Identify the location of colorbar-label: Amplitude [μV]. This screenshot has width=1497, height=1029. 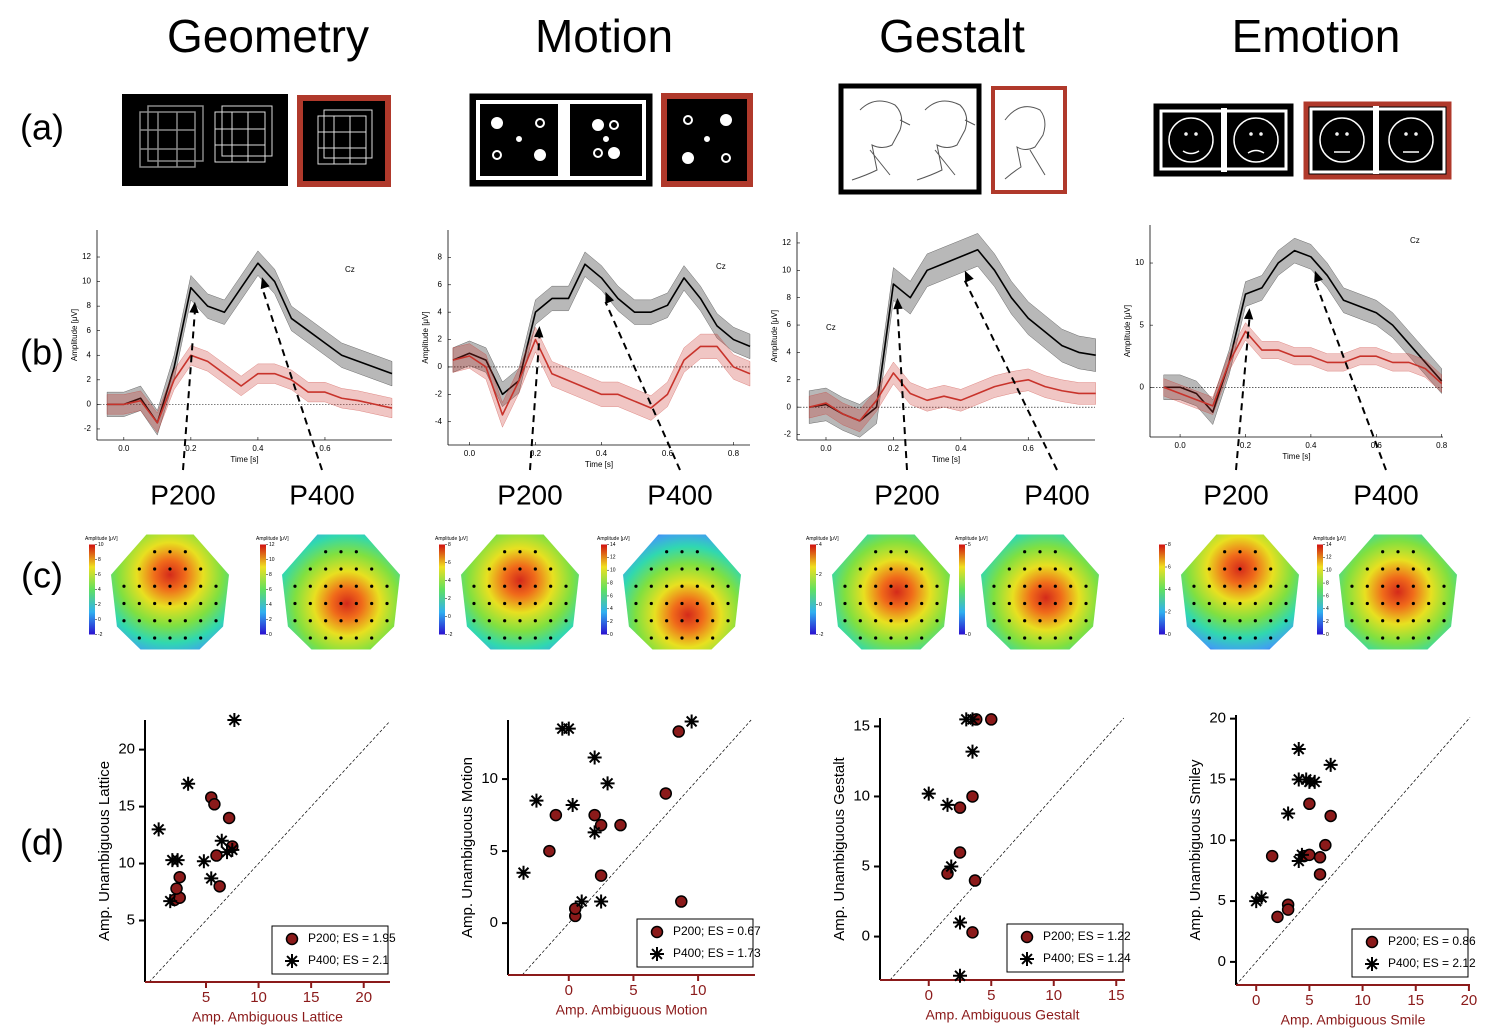
(451, 539).